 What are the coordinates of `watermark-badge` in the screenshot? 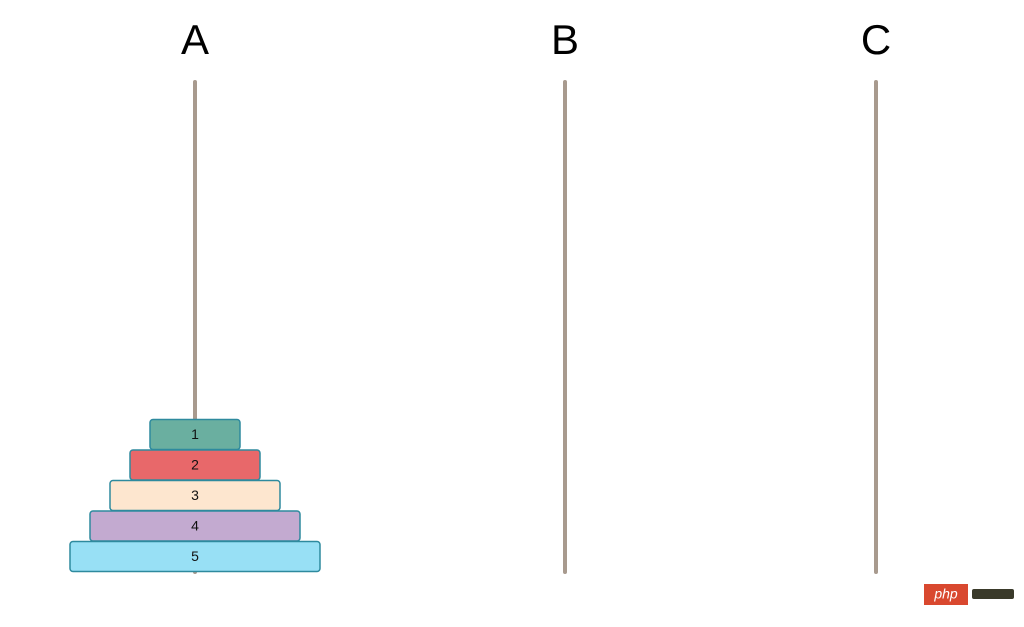 It's located at (946, 594).